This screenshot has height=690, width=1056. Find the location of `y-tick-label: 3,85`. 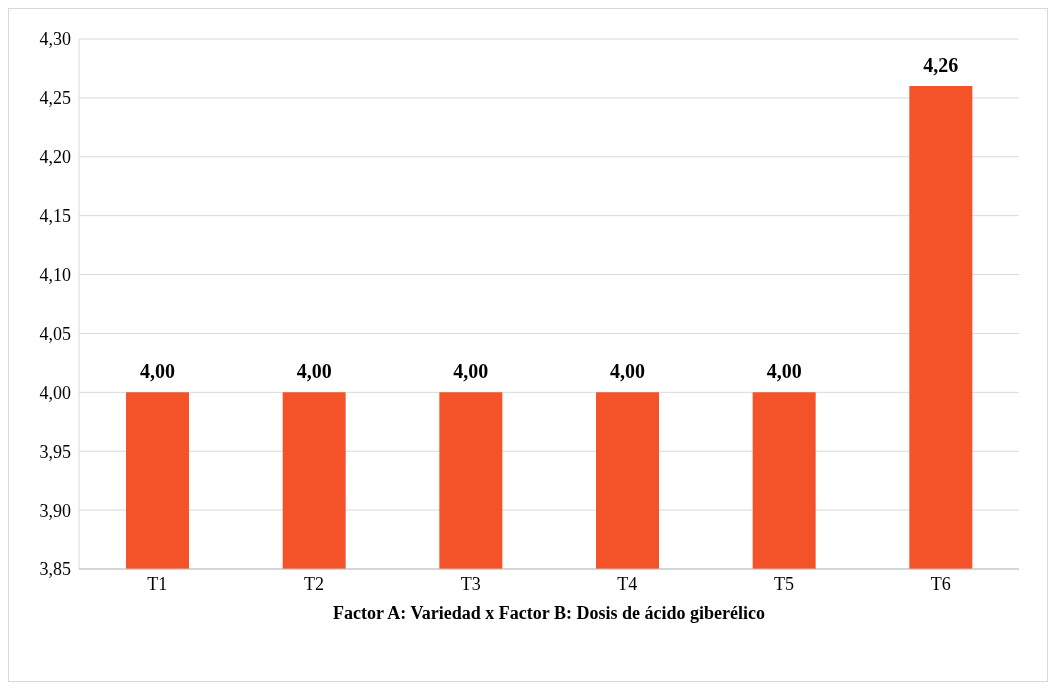

y-tick-label: 3,85 is located at coordinates (55, 569).